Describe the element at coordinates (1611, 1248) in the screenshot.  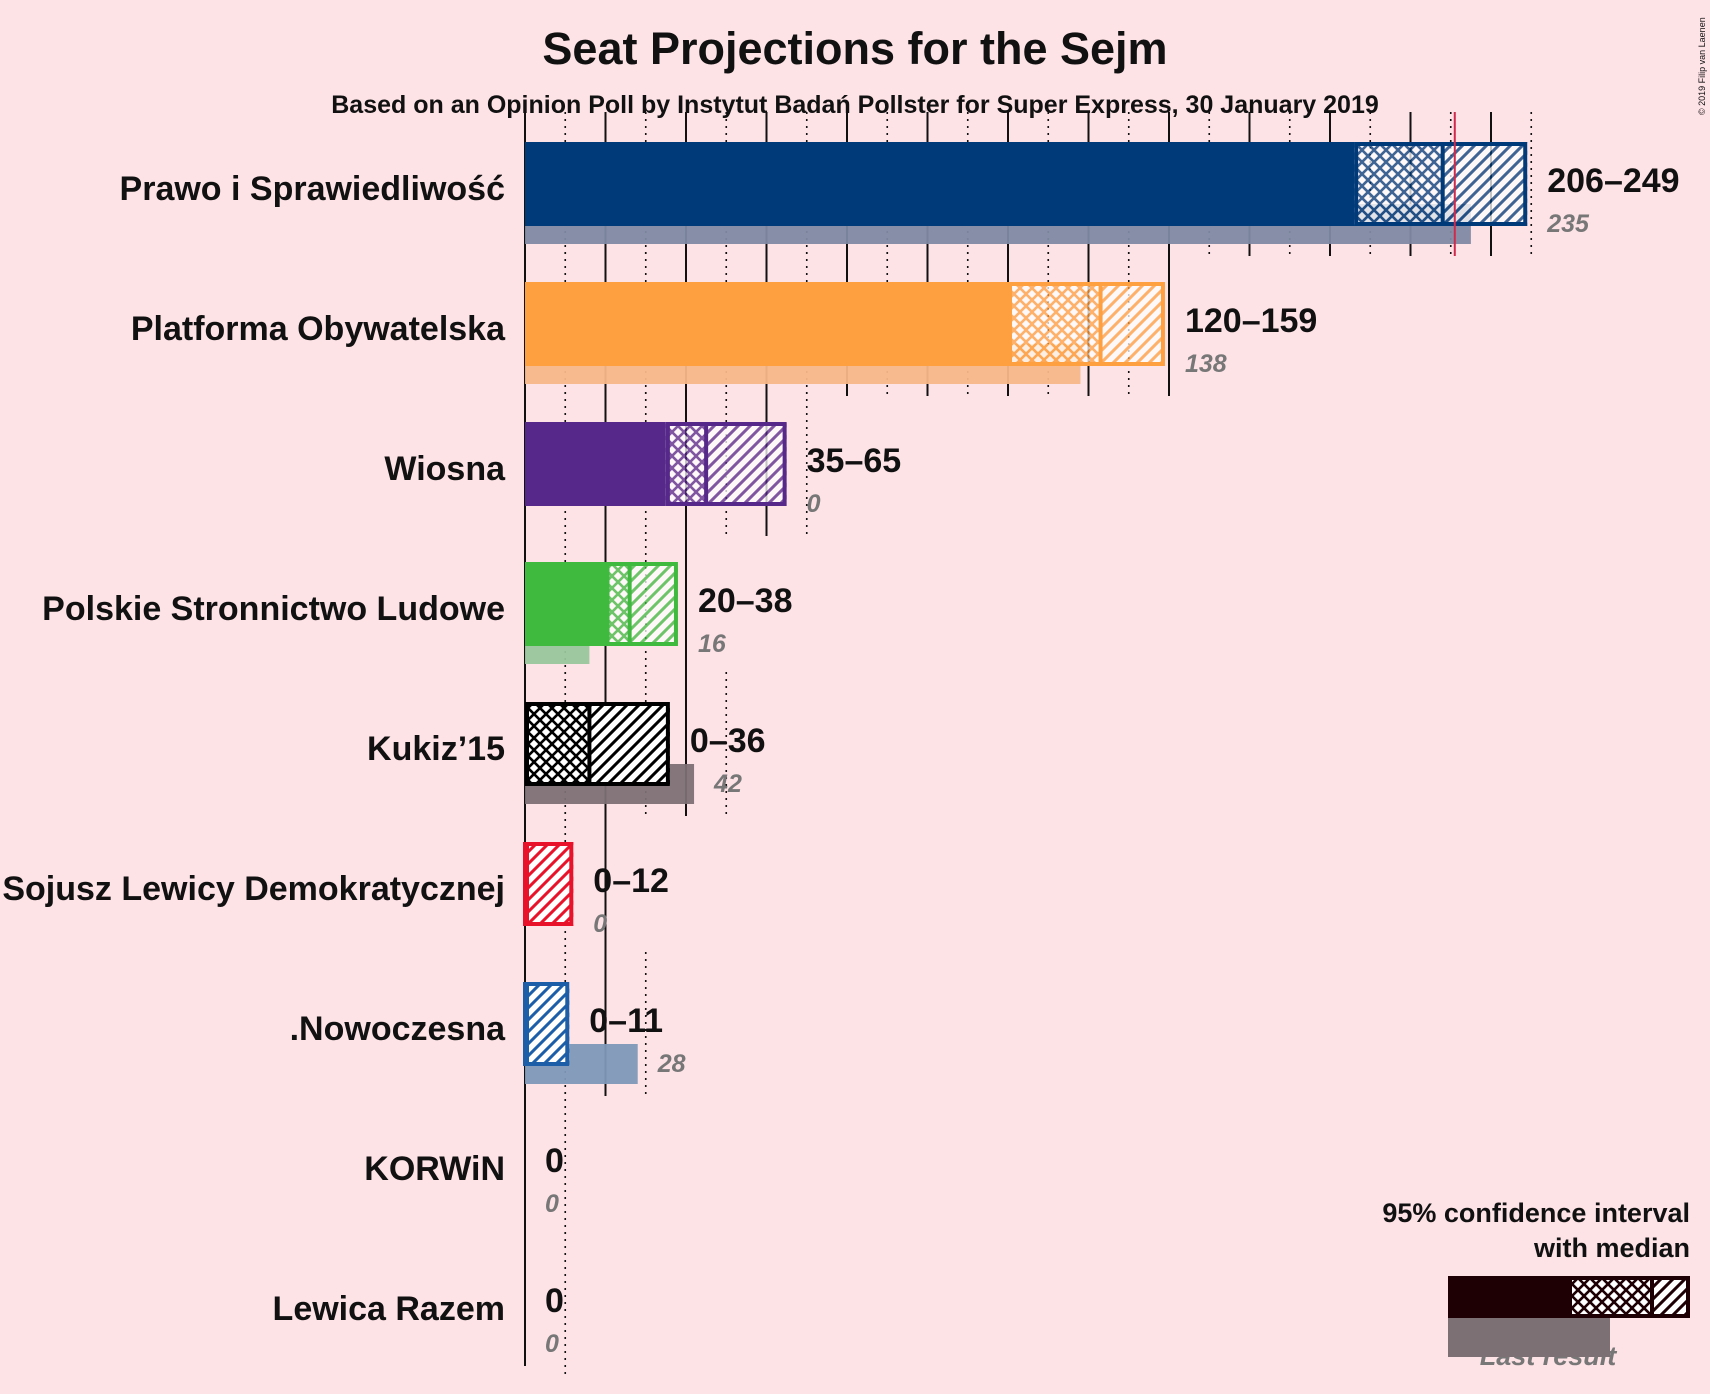
I see `legend-ci-line2: with median` at that location.